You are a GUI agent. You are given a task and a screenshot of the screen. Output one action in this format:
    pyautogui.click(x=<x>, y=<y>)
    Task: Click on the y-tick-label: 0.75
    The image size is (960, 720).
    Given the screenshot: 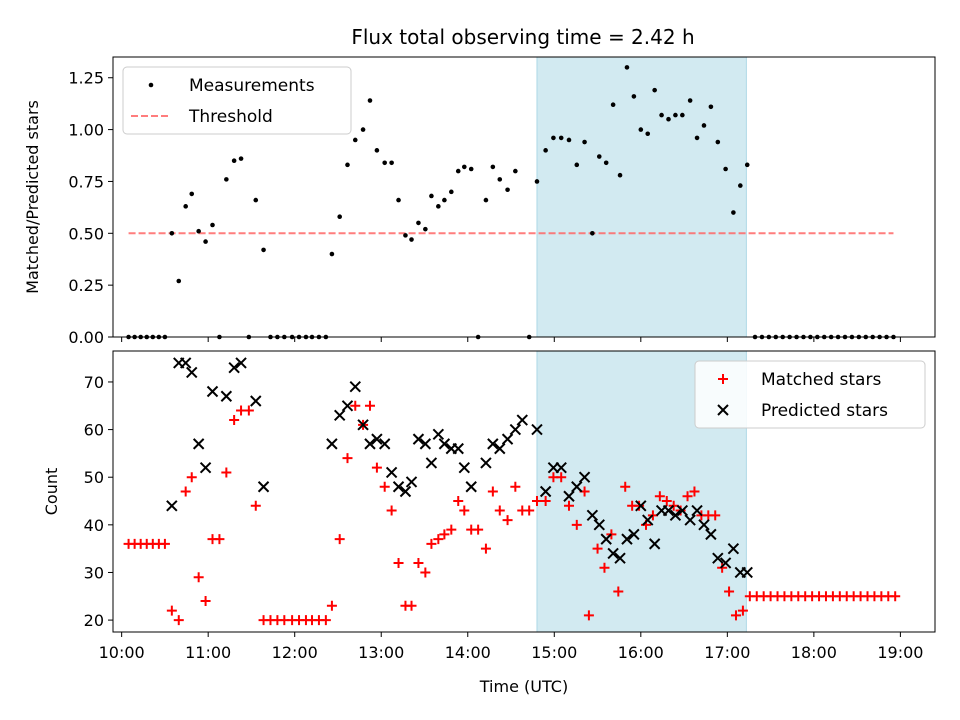 What is the action you would take?
    pyautogui.click(x=86, y=181)
    